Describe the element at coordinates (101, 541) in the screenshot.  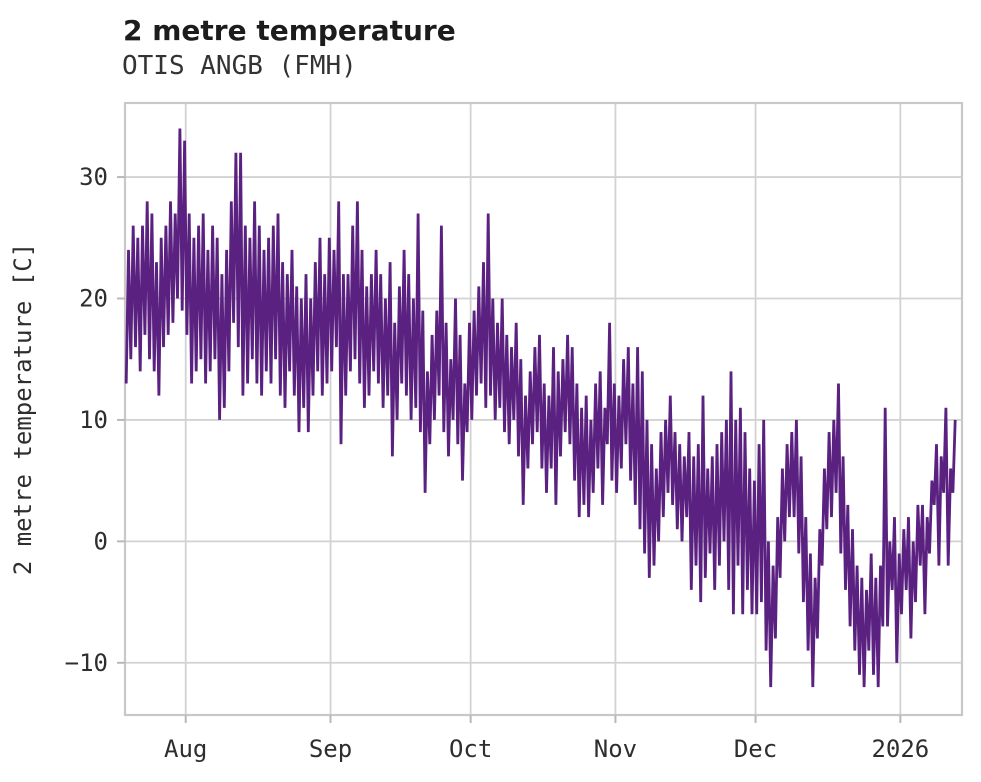
I see `y-tick-label: 0` at that location.